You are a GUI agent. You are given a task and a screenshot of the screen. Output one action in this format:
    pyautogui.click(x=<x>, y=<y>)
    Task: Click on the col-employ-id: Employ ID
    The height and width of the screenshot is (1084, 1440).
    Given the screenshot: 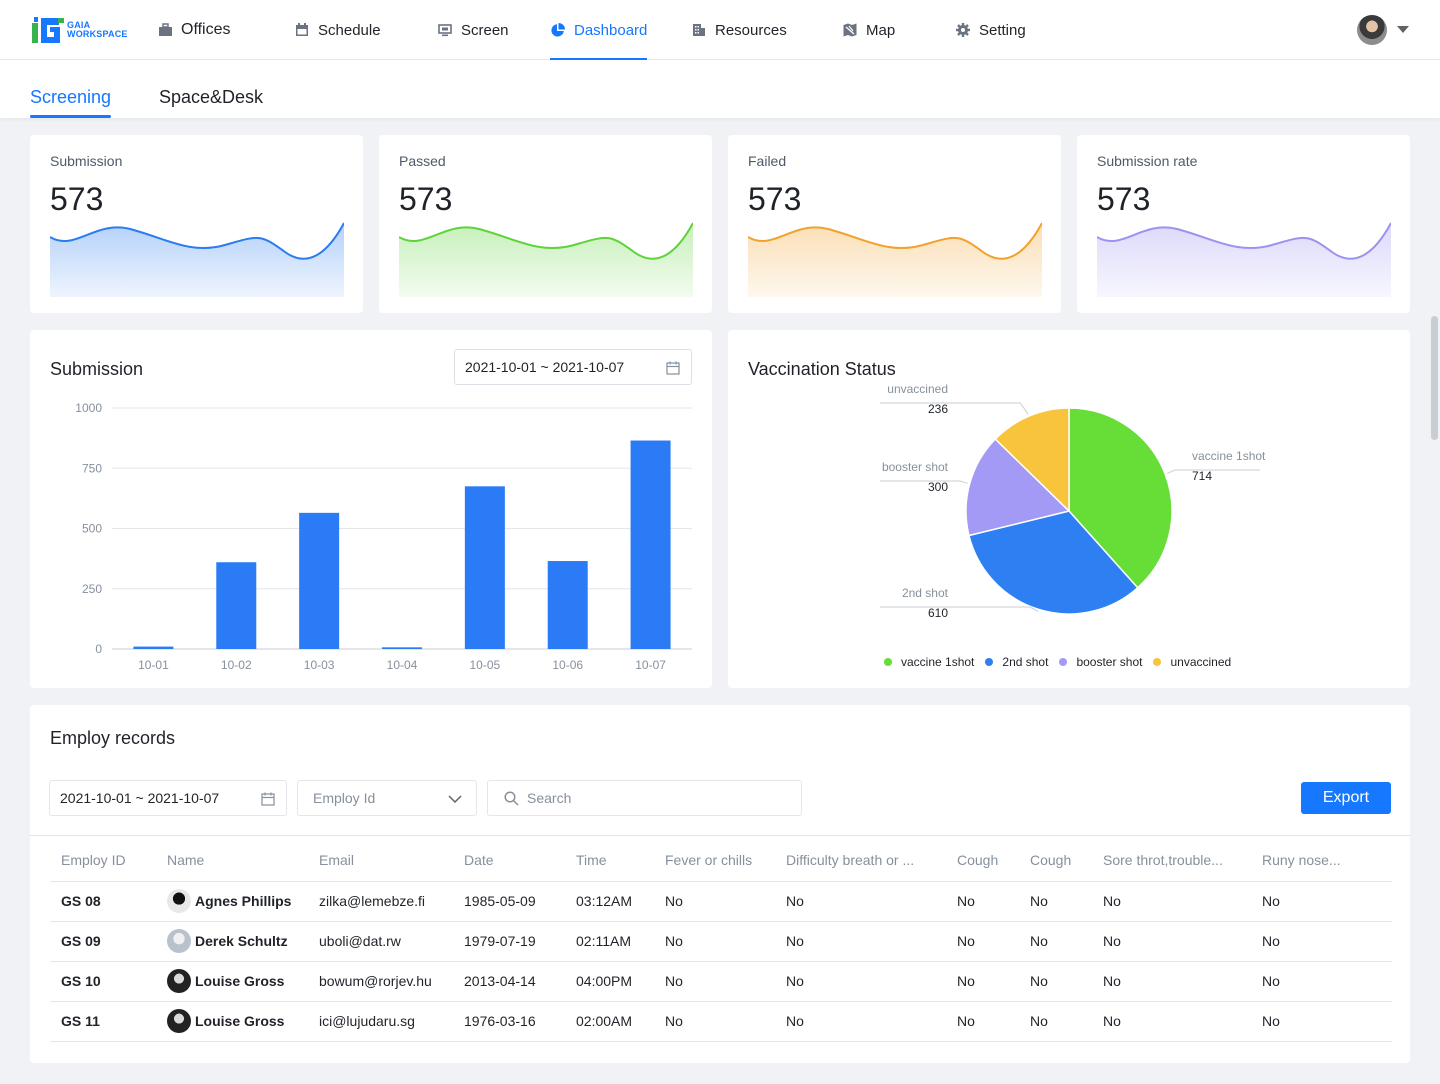 What is the action you would take?
    pyautogui.click(x=103, y=860)
    